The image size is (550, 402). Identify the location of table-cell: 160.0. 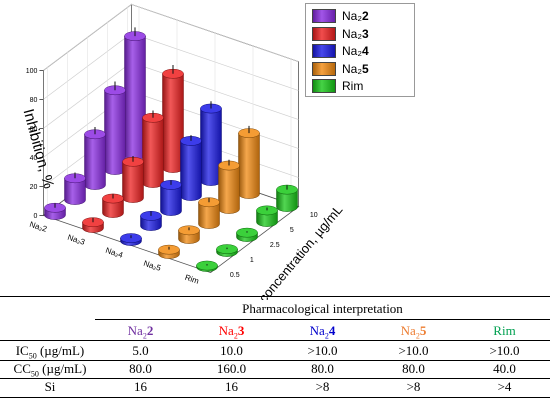
(231, 368).